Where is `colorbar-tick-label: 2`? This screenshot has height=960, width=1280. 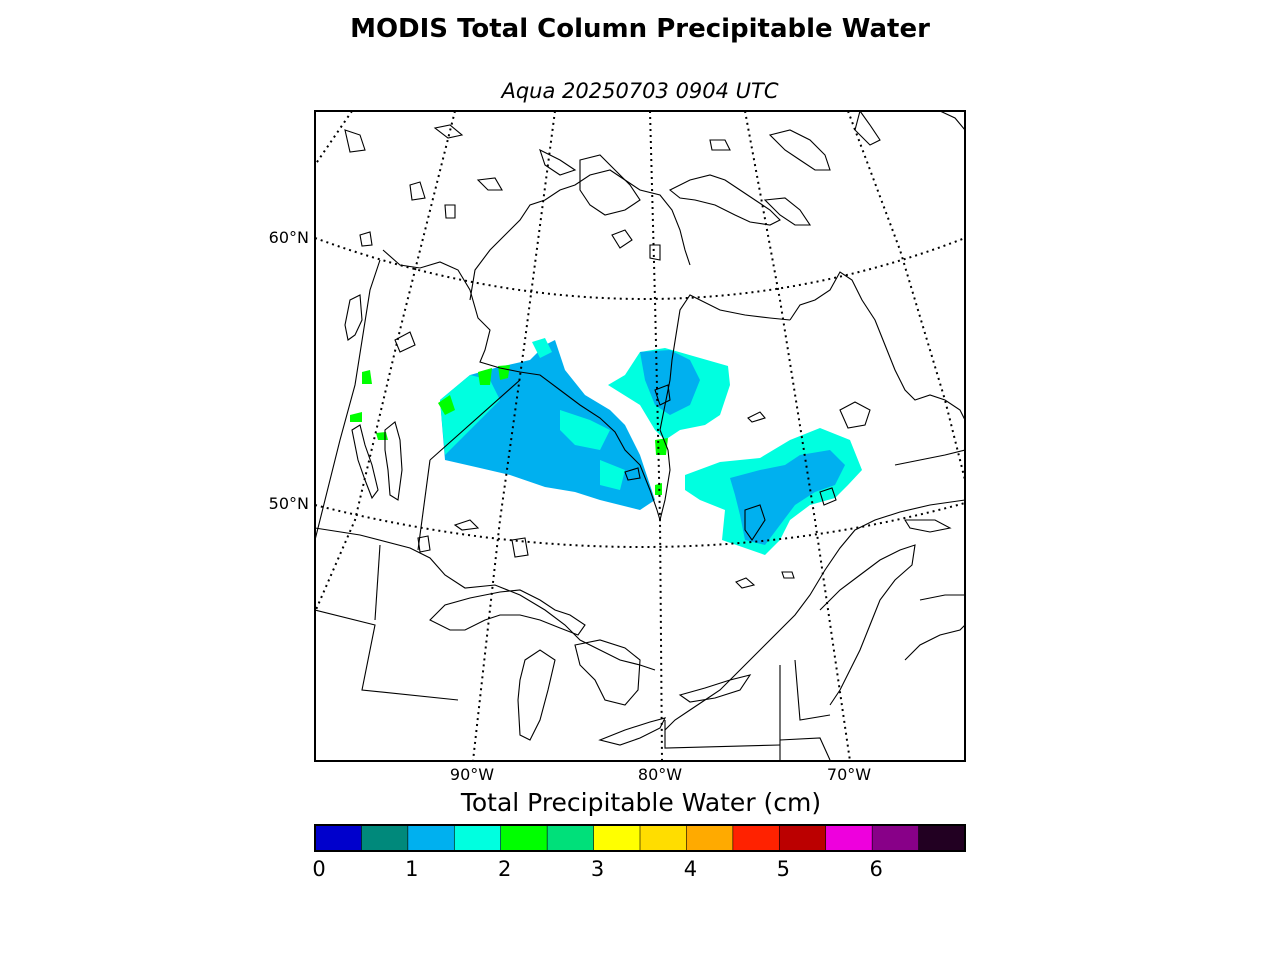 colorbar-tick-label: 2 is located at coordinates (504, 869).